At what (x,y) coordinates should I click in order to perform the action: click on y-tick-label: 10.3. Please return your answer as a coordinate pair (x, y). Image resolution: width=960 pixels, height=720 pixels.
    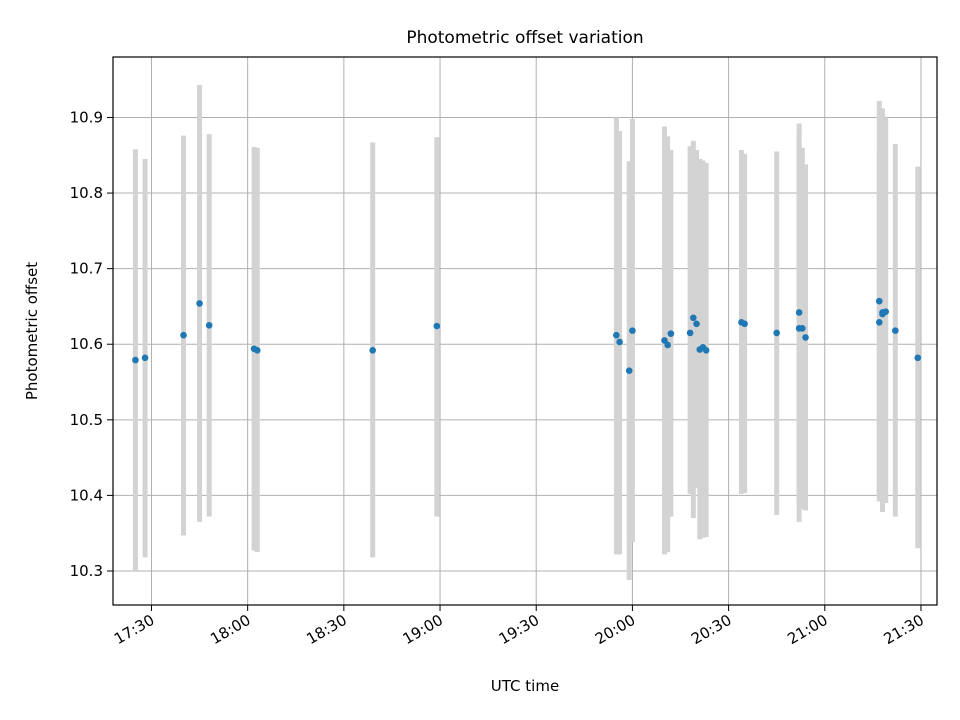
    Looking at the image, I should click on (86, 571).